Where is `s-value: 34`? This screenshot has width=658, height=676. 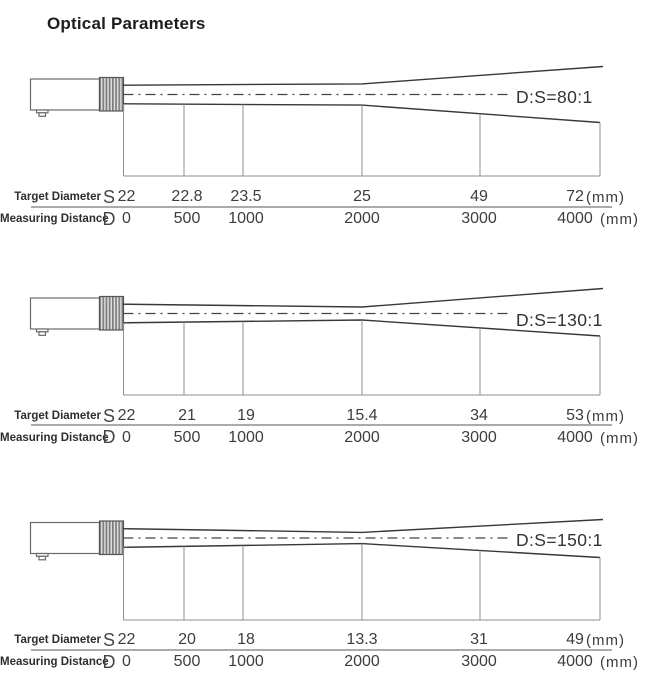
s-value: 34 is located at coordinates (479, 415).